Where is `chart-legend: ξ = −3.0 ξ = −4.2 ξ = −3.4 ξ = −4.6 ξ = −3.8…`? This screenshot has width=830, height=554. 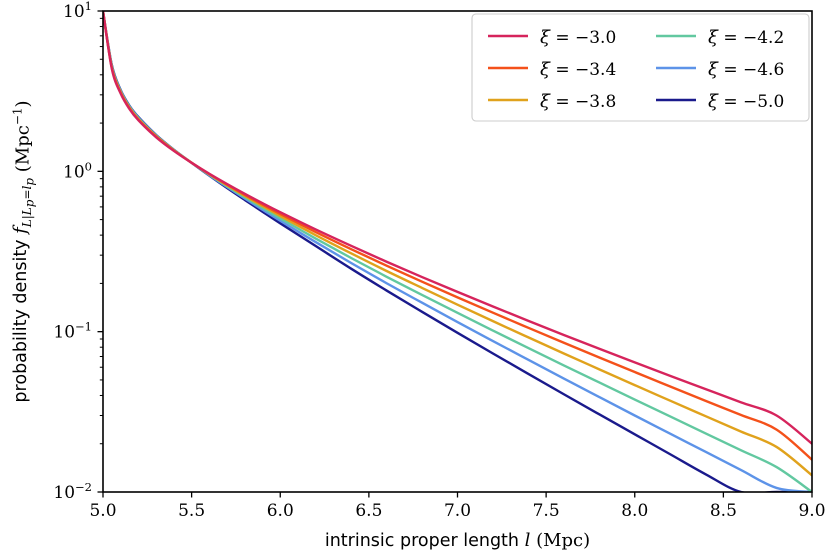 chart-legend: ξ = −3.0 ξ = −4.2 ξ = −3.4 ξ = −4.6 ξ = −3.8… is located at coordinates (640, 67).